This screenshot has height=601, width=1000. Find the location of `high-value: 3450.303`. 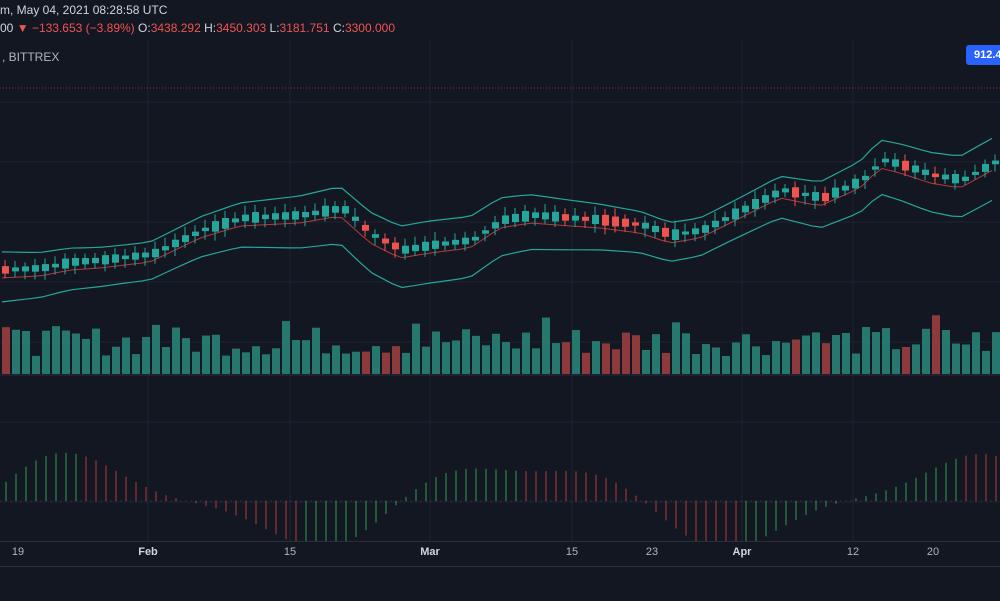

high-value: 3450.303 is located at coordinates (241, 28).